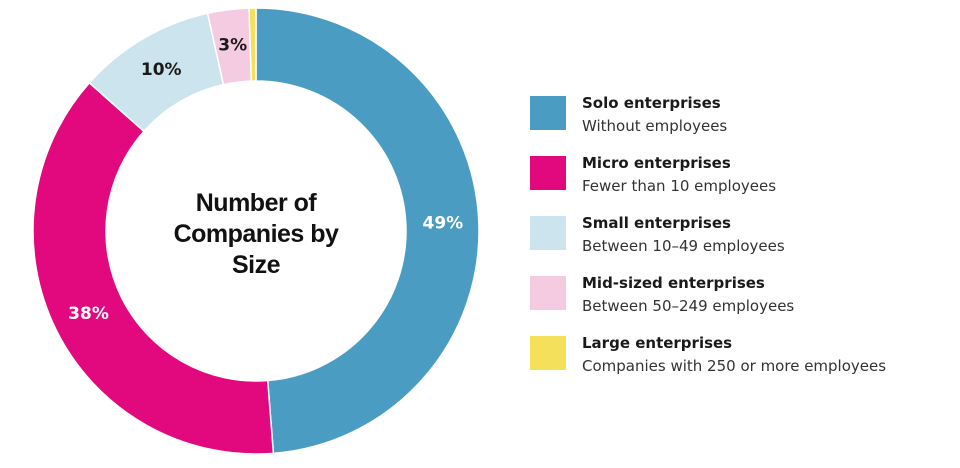 The width and height of the screenshot is (960, 468). What do you see at coordinates (734, 366) in the screenshot?
I see `legend-description: Companies with 250 or more employees` at bounding box center [734, 366].